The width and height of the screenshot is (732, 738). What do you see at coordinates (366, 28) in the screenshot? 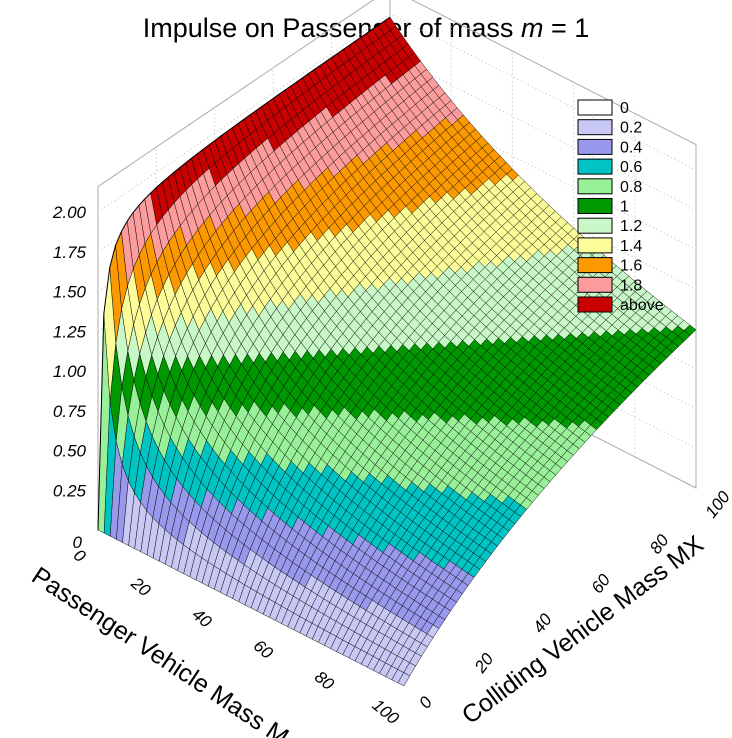
I see `chart-title: Impulse on Passenger of mass m = 1` at bounding box center [366, 28].